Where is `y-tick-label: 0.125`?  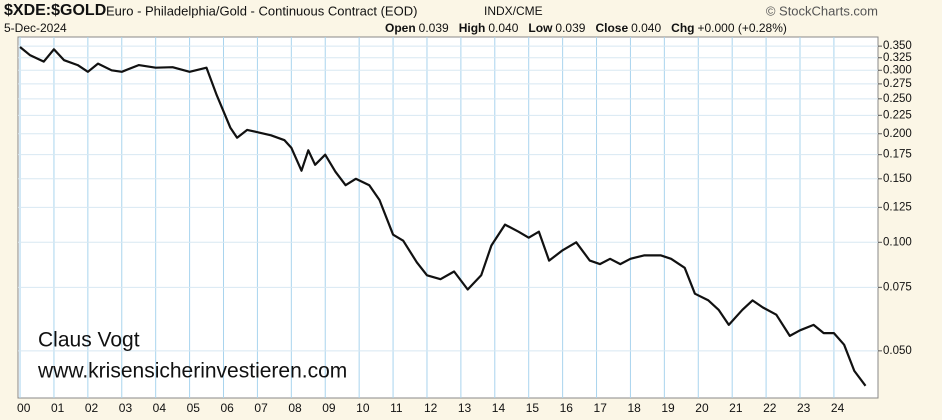
y-tick-label: 0.125 is located at coordinates (897, 207).